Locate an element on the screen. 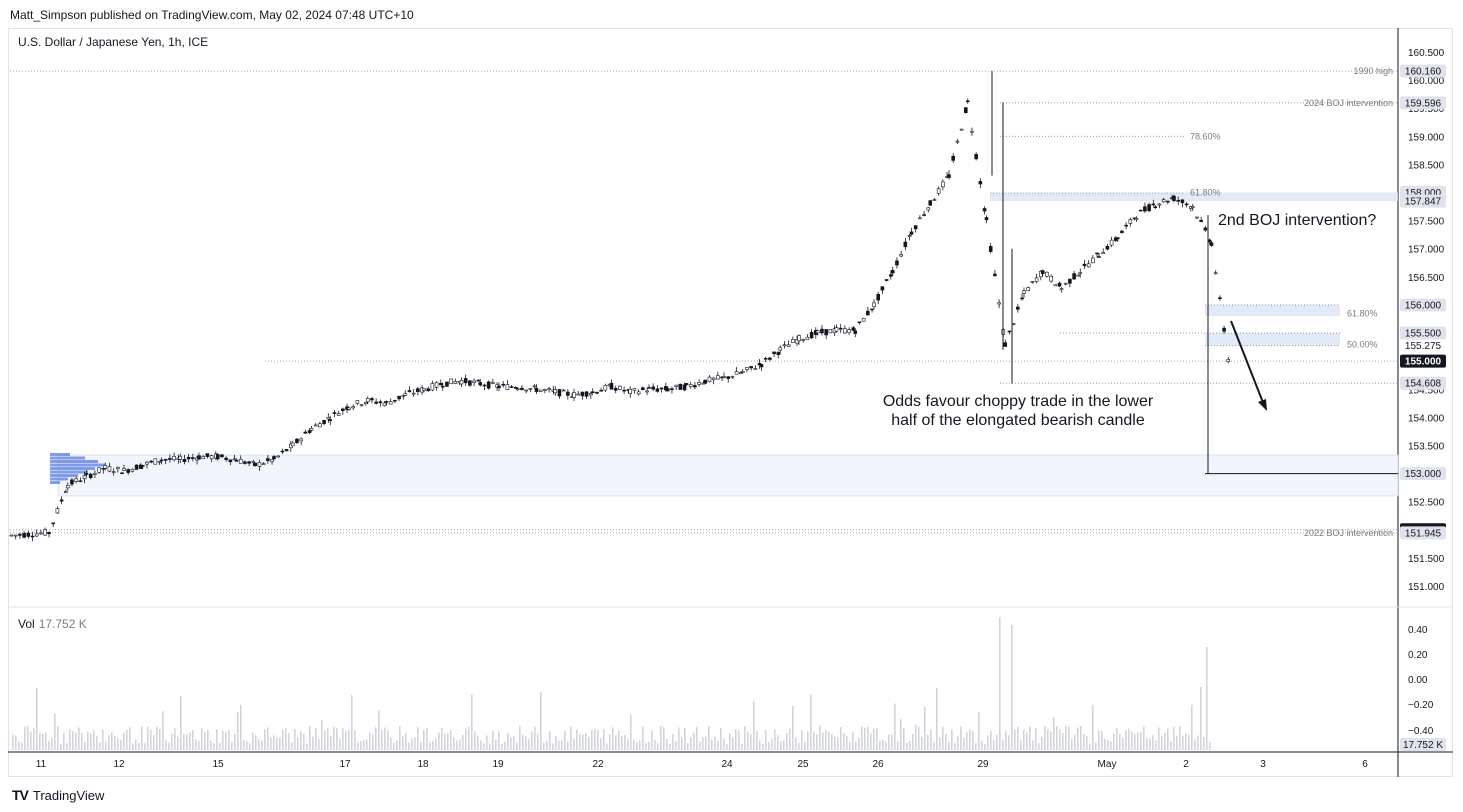 The height and width of the screenshot is (812, 1463). symbol-title: U.S. Dollar / Japanese Yen, 1h, ICE is located at coordinates (113, 42).